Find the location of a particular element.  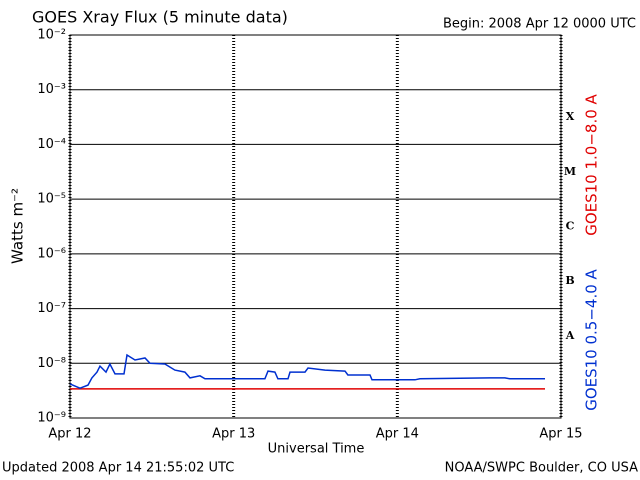

y-tick-label: 10⁻⁷ is located at coordinates (51, 308).